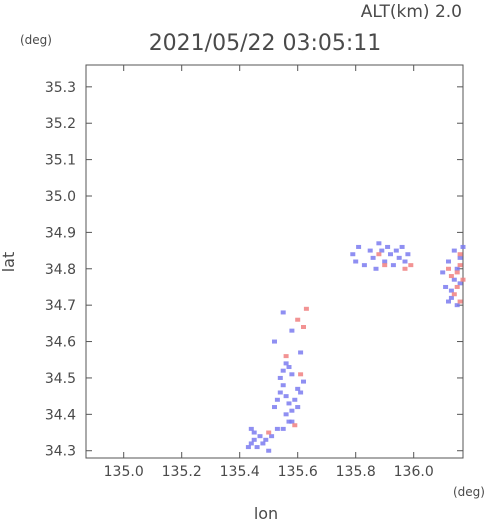 The height and width of the screenshot is (521, 491). What do you see at coordinates (356, 472) in the screenshot?
I see `x-tick-label: 135.8` at bounding box center [356, 472].